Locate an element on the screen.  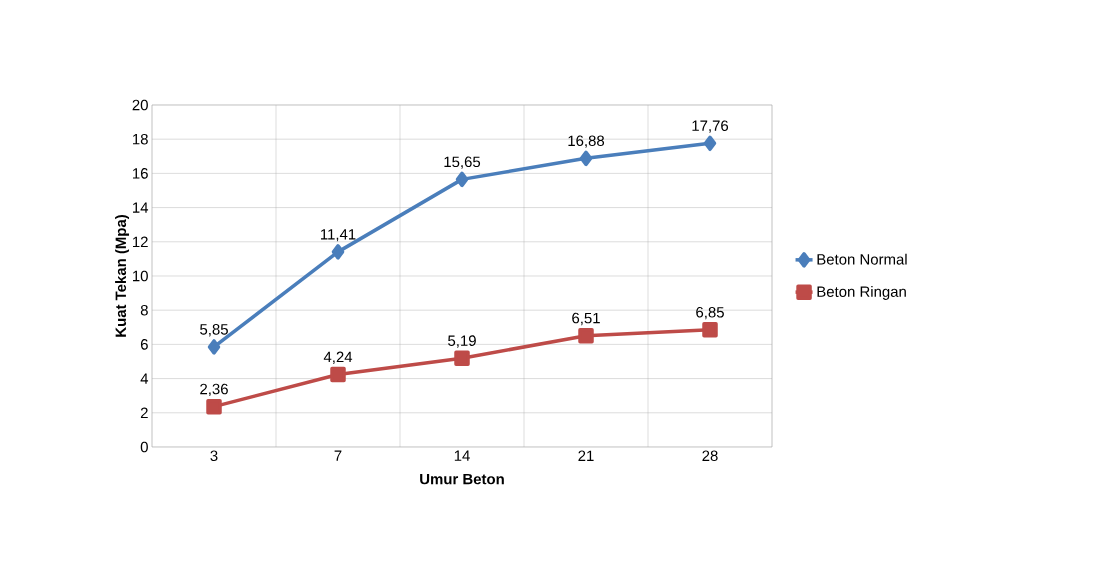
x-tick-label: 3 is located at coordinates (214, 456).